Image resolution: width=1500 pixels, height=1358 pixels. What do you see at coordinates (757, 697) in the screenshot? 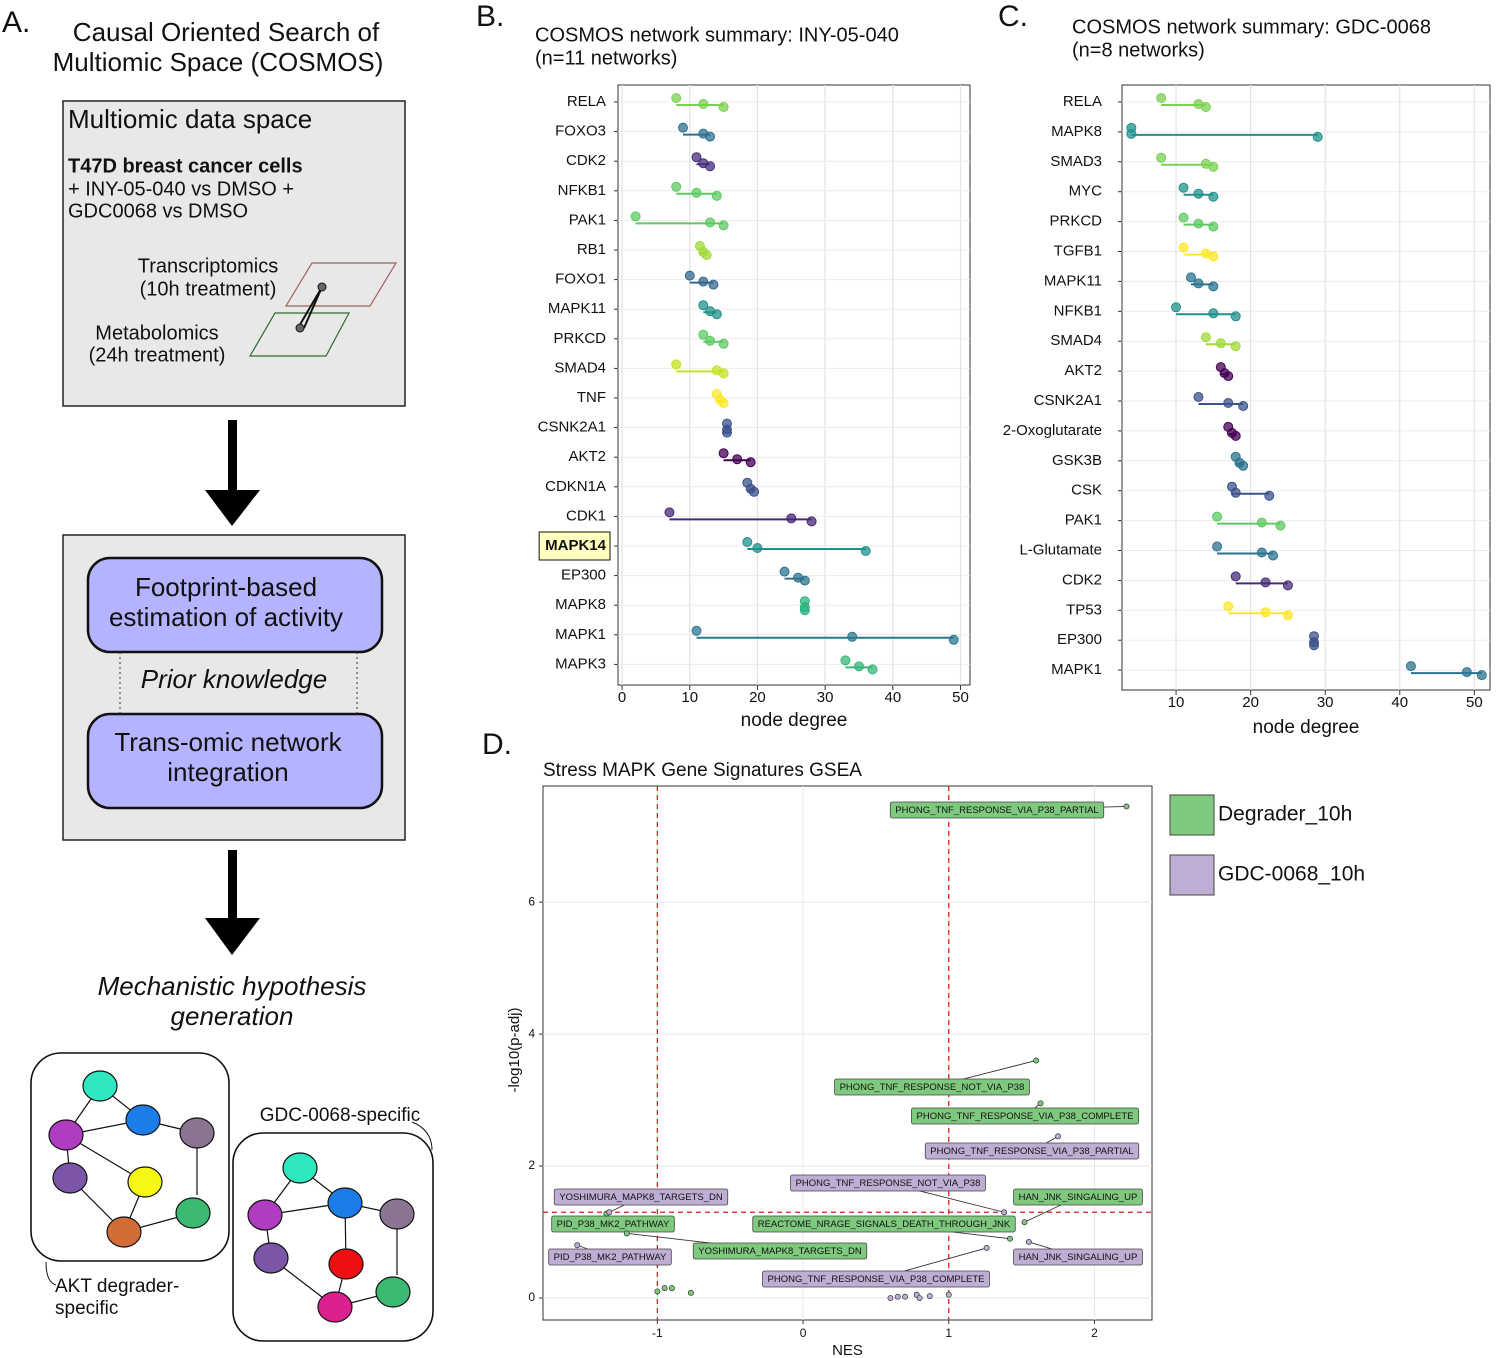
I see `x-tick-label: 20` at bounding box center [757, 697].